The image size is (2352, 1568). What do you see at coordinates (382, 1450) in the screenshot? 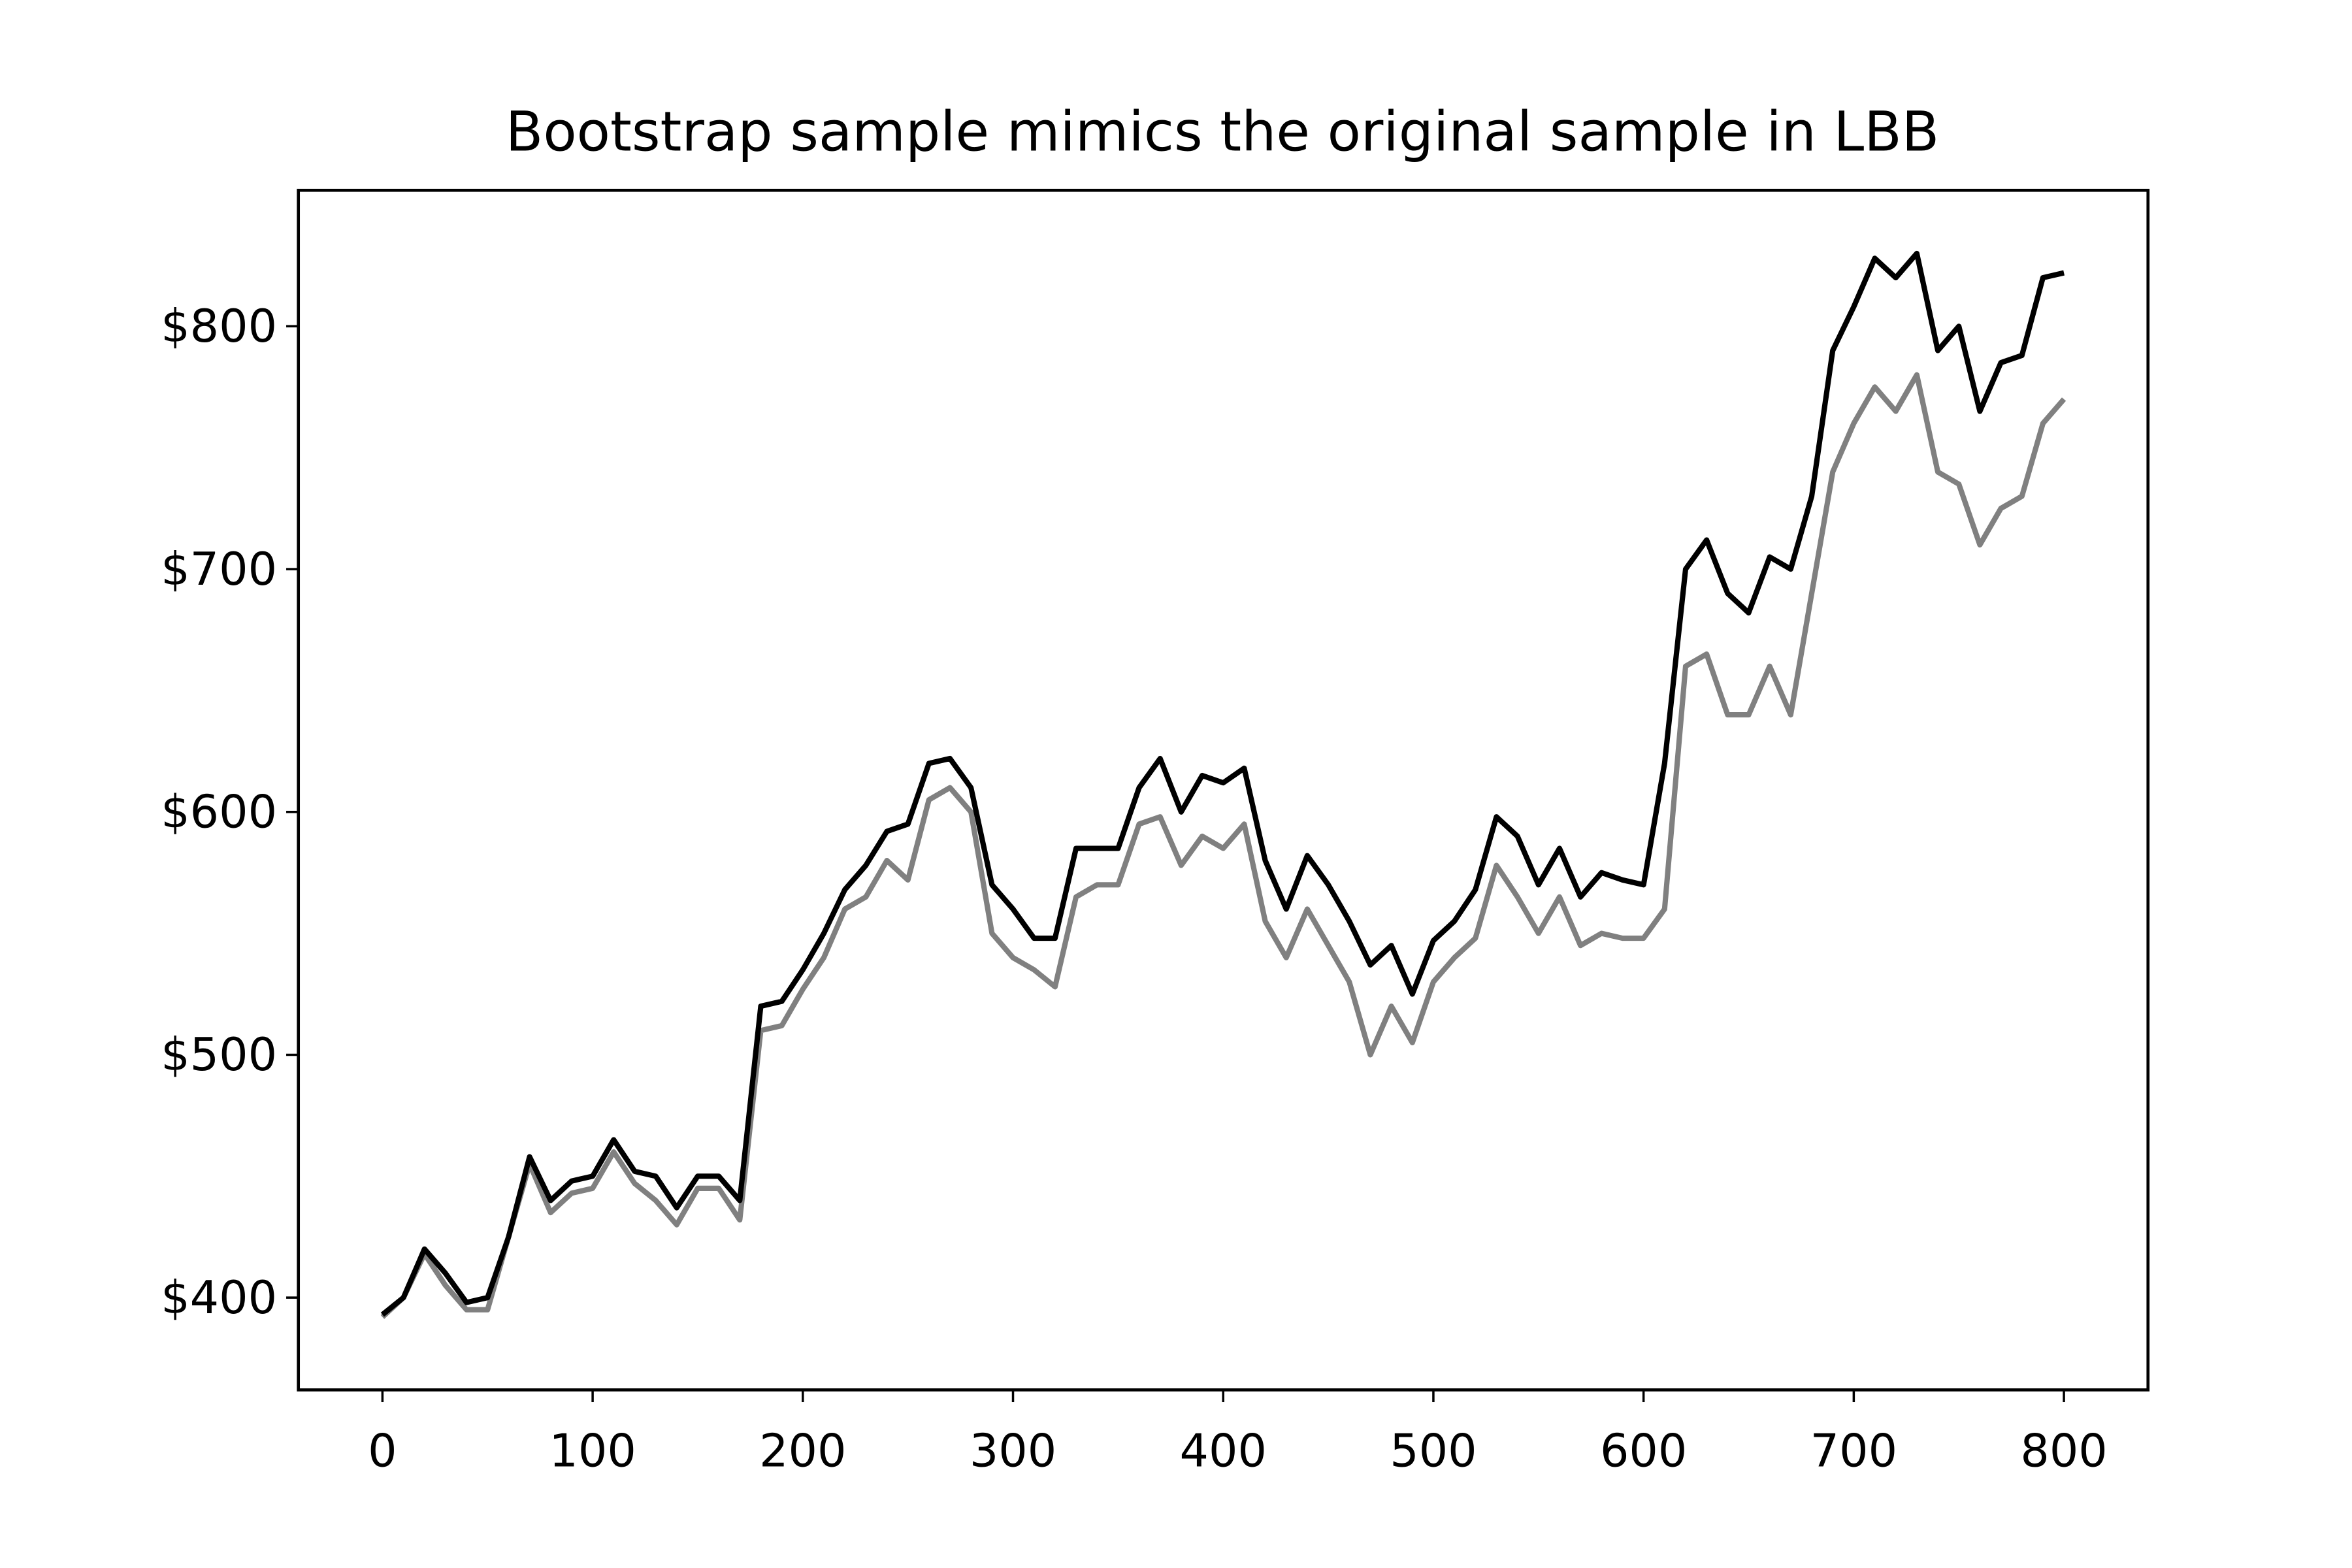
I see `x-tick-label: 0` at bounding box center [382, 1450].